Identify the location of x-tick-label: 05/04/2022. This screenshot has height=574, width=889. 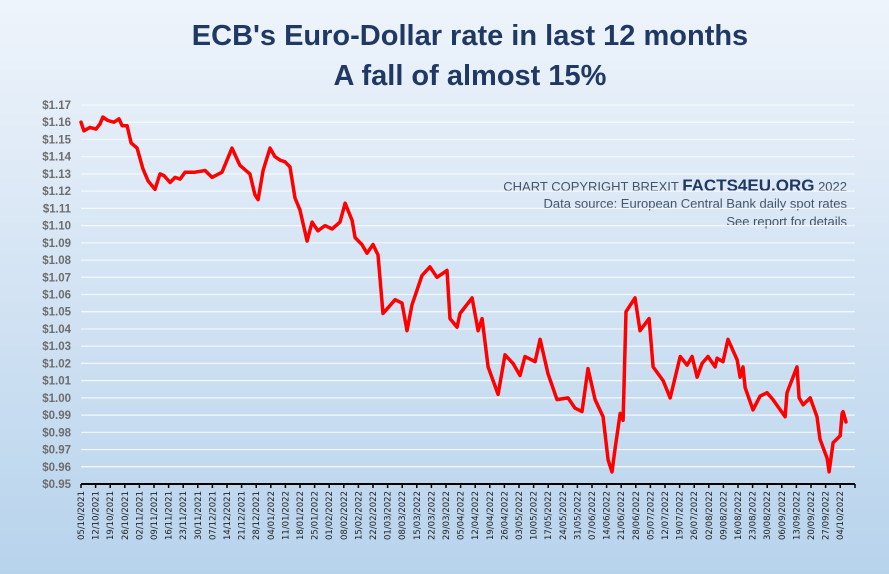
(462, 515).